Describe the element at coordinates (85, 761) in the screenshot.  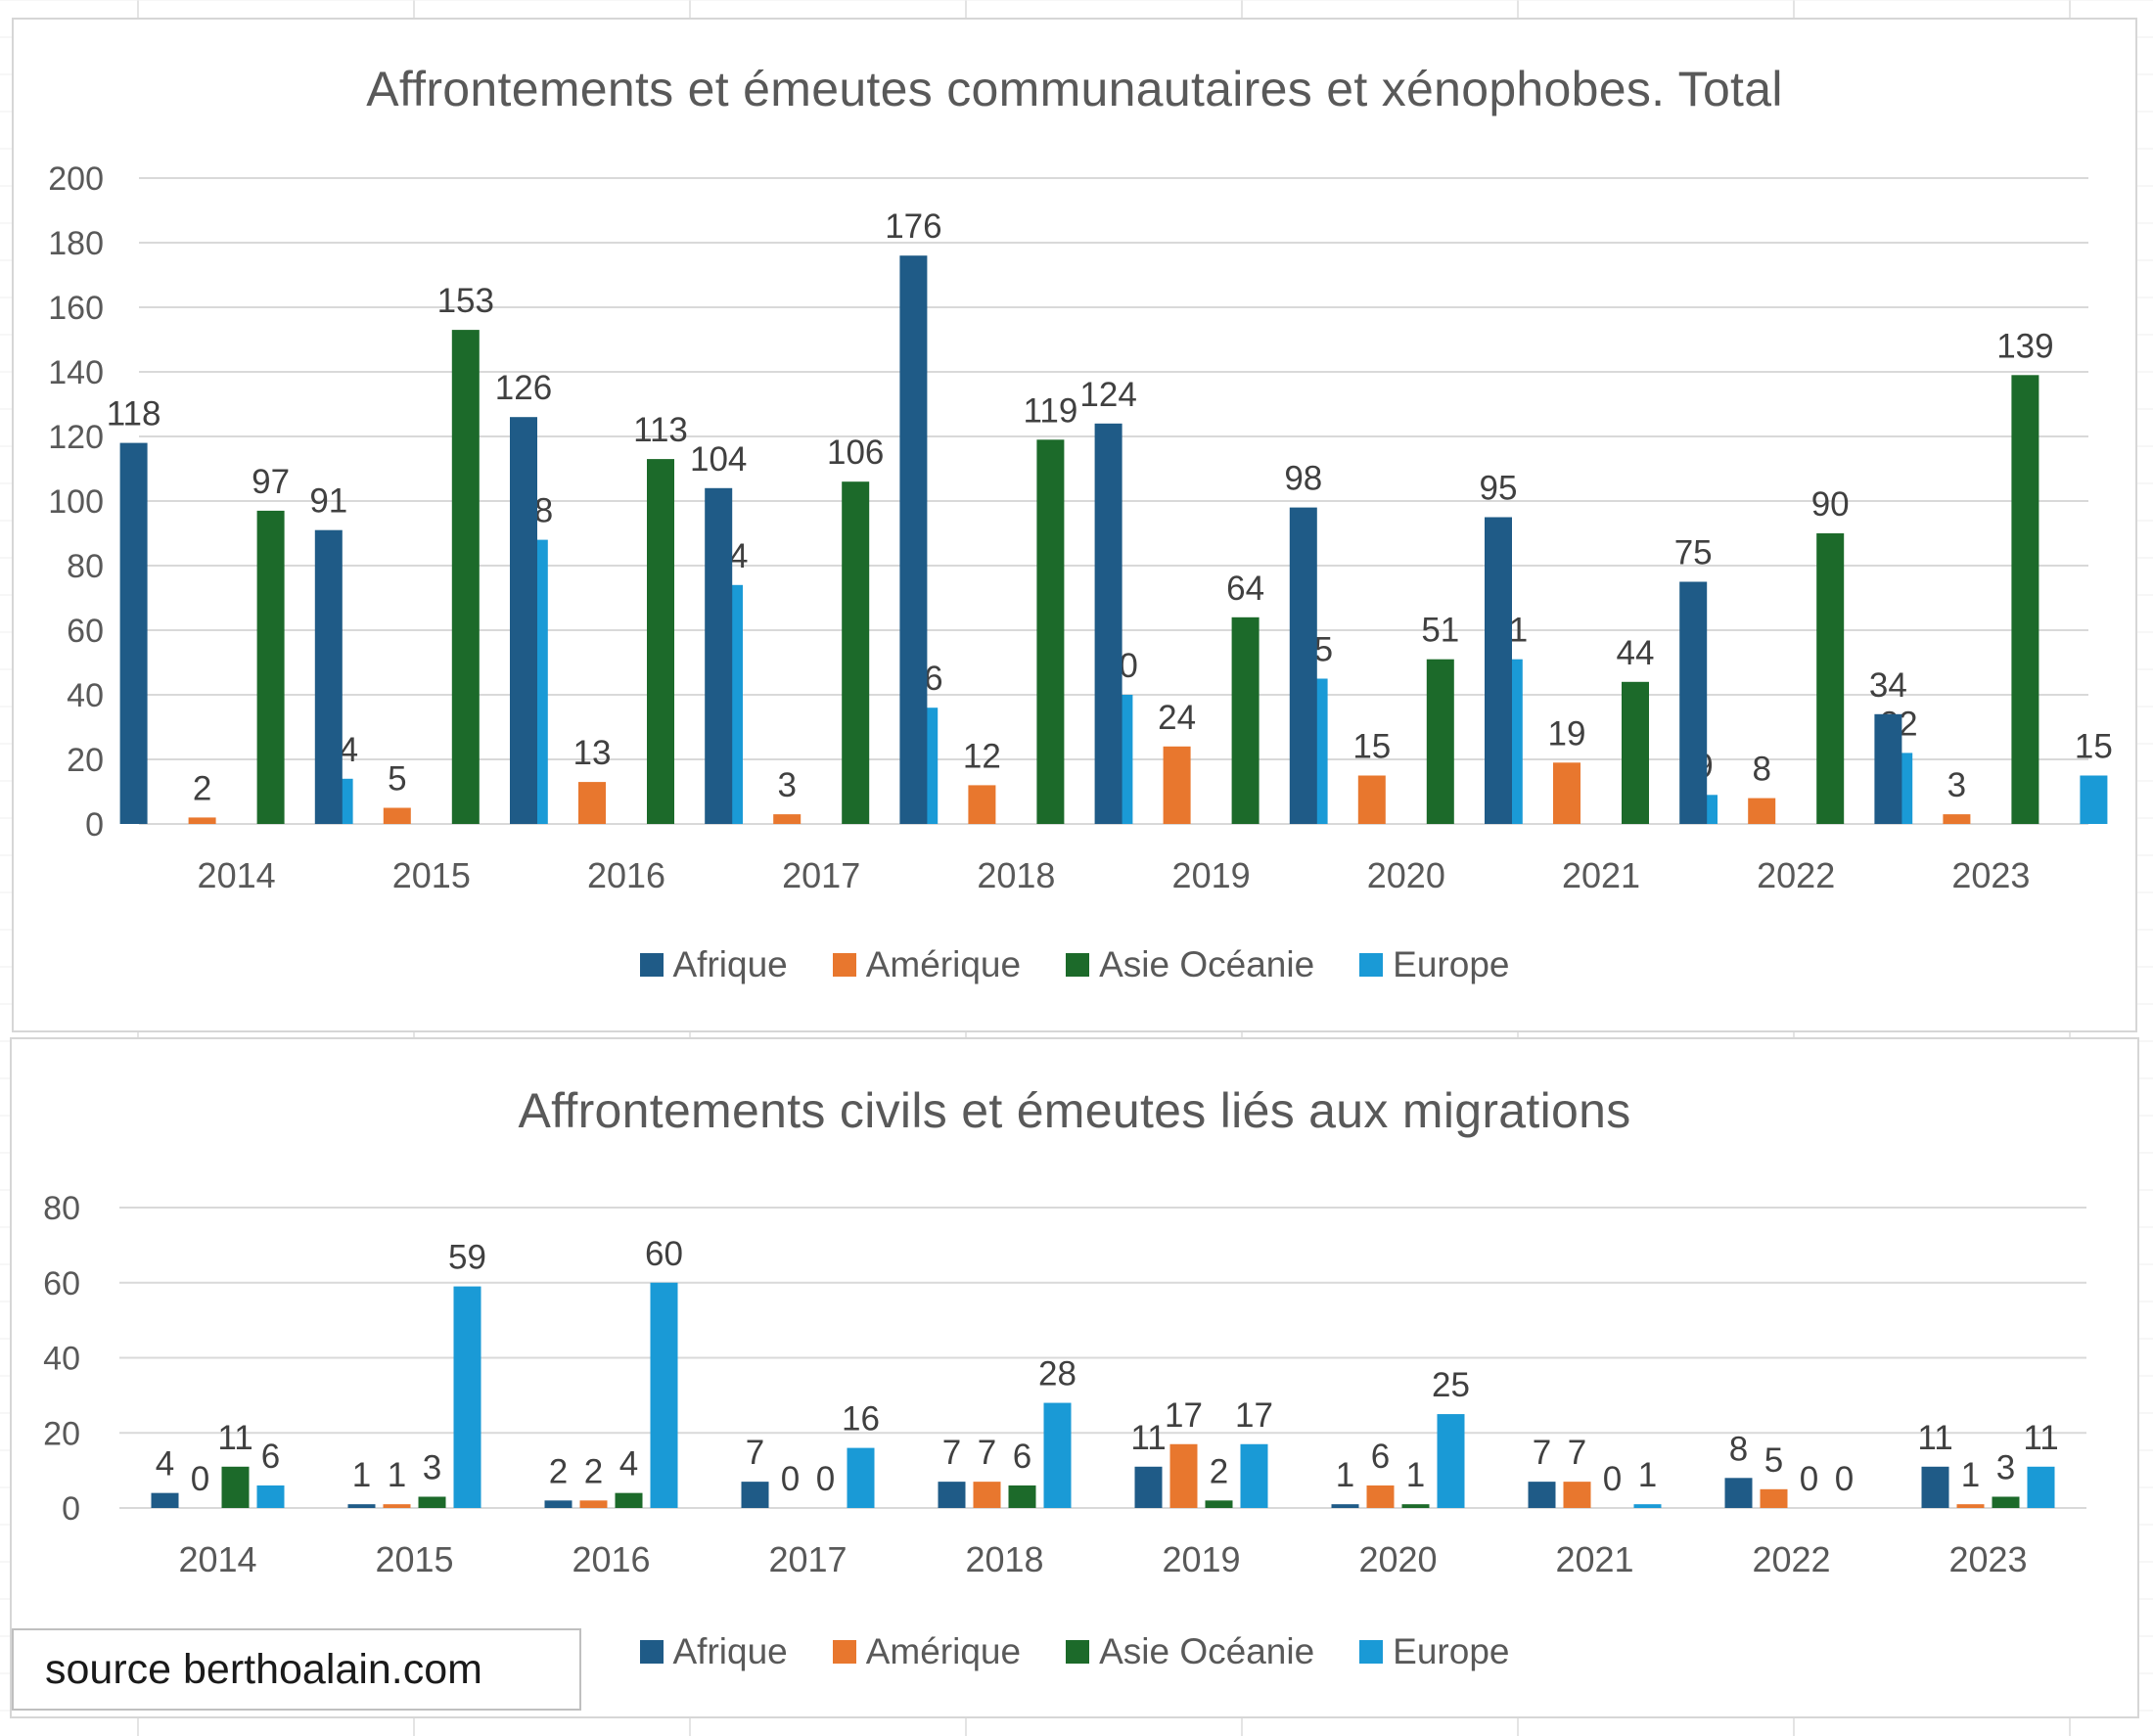
I see `y-tick-label: 20` at that location.